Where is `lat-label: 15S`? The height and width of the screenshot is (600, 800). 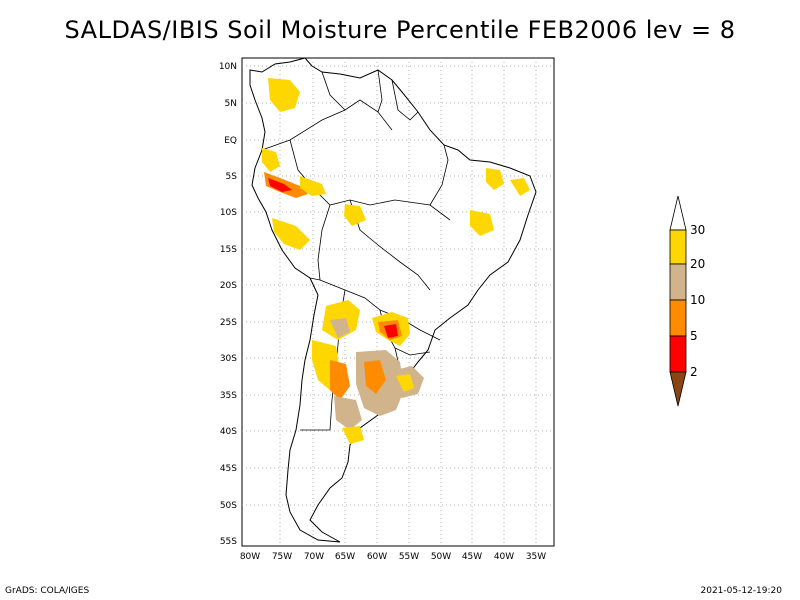
lat-label: 15S is located at coordinates (228, 250).